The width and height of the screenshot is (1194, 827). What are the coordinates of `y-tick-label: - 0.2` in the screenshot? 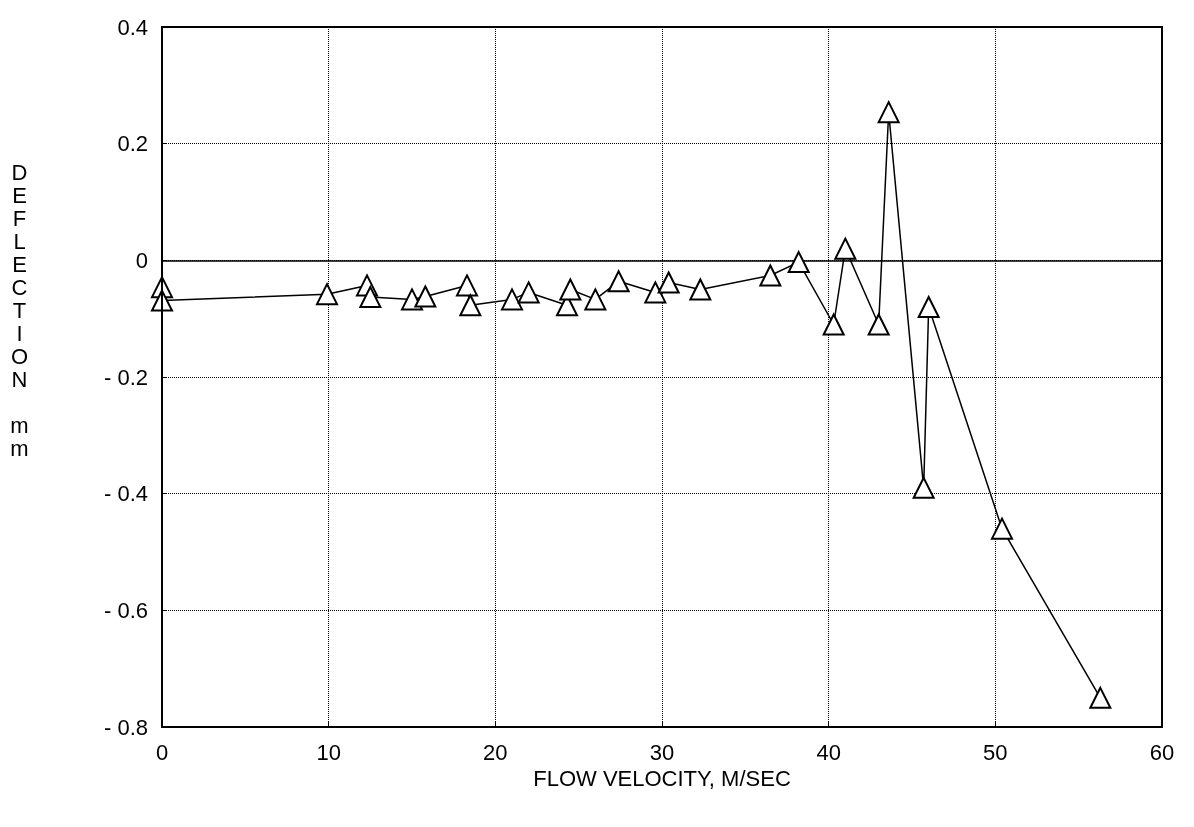 It's located at (125, 377).